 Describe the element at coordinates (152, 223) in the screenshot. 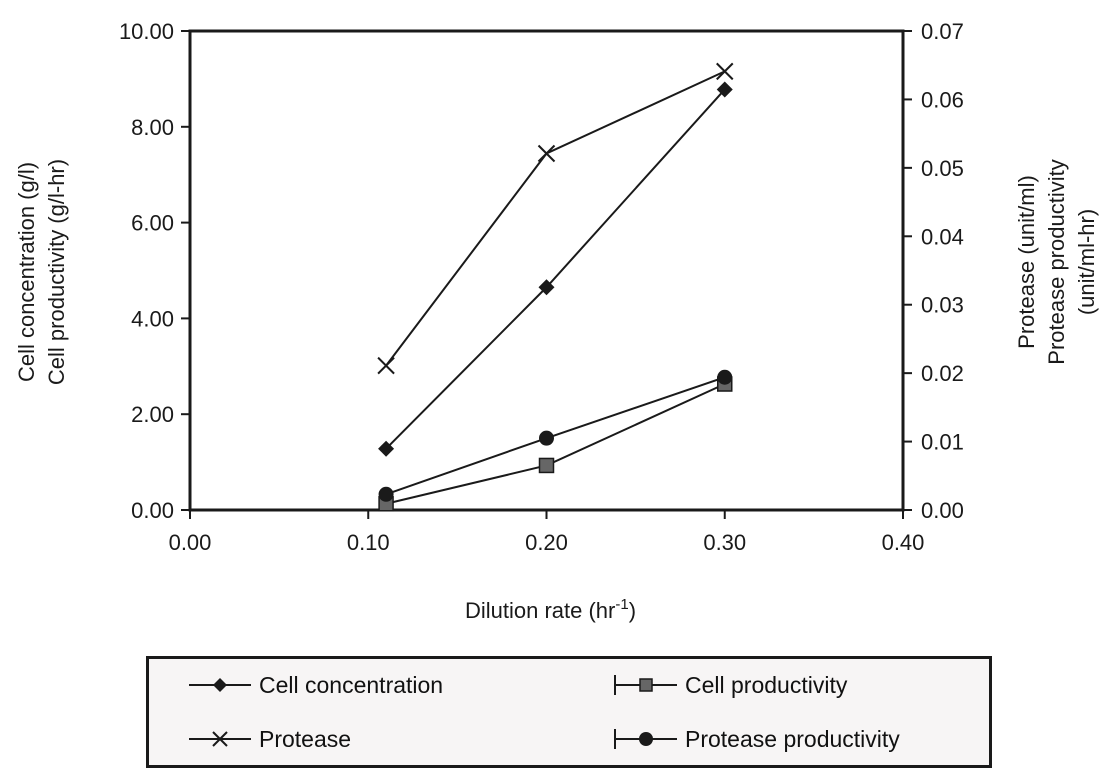

I see `y-left-tick-label: 6.00` at that location.